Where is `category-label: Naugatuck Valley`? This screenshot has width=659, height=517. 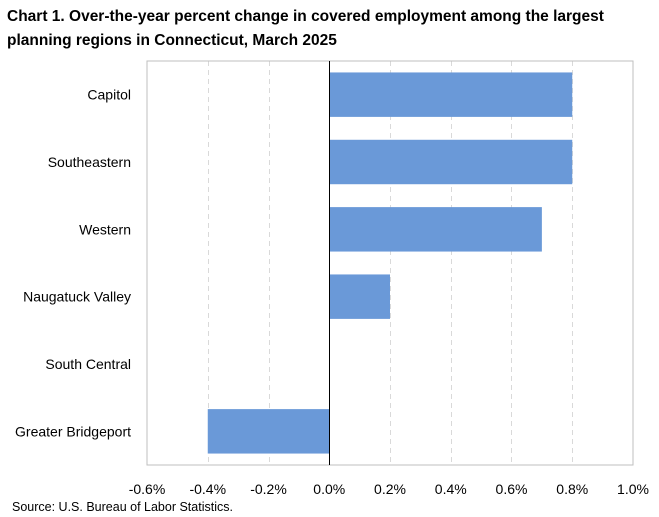
category-label: Naugatuck Valley is located at coordinates (77, 297).